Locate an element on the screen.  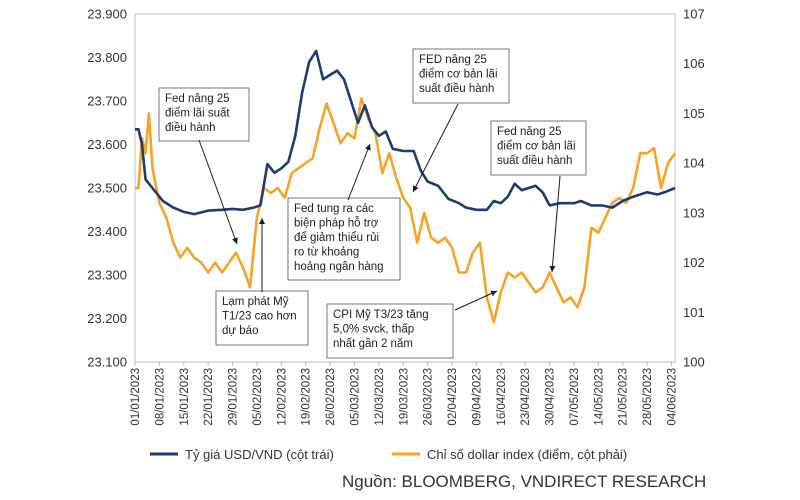
left-tick-label: 23.400 is located at coordinates (107, 231).